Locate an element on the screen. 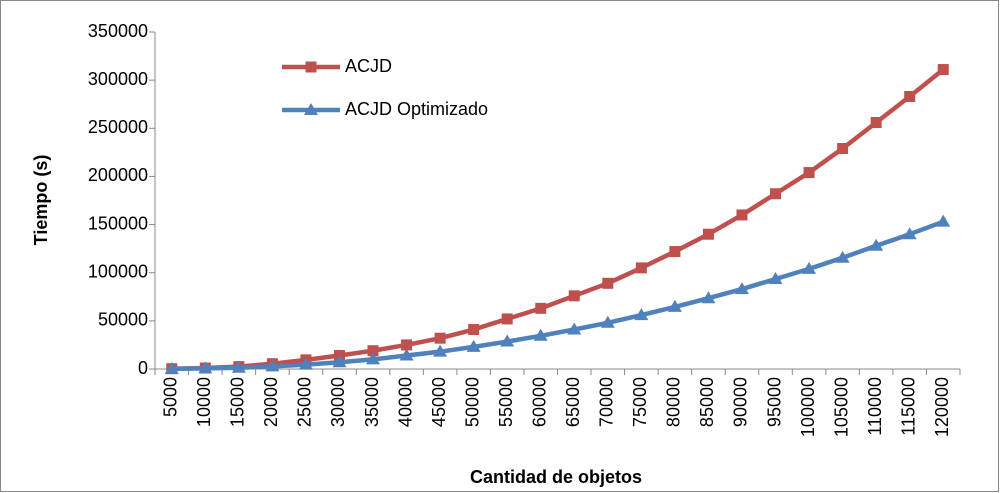 Image resolution: width=1000 pixels, height=493 pixels. x-tick-label: 5000 is located at coordinates (171, 397).